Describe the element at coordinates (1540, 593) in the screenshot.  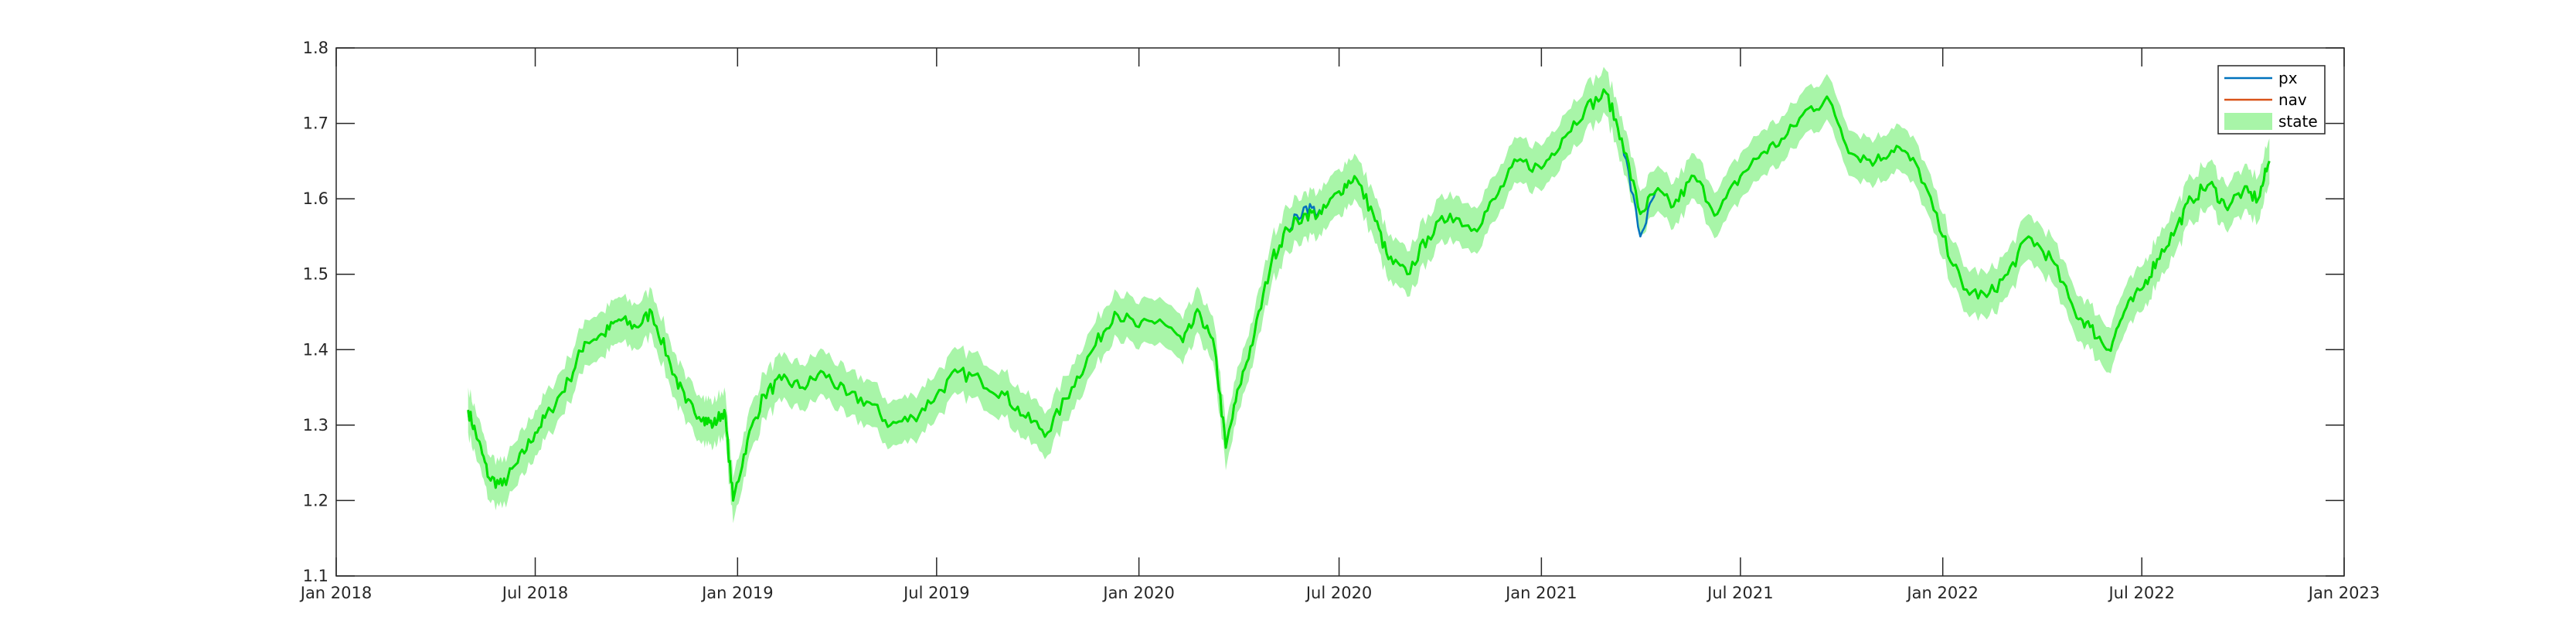
I see `x-tick-label: Jan 2021` at that location.